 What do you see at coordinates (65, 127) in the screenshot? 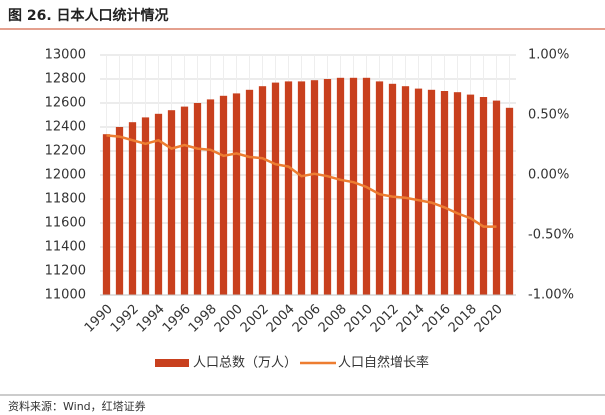
I see `y-tick-label: 12400` at bounding box center [65, 127].